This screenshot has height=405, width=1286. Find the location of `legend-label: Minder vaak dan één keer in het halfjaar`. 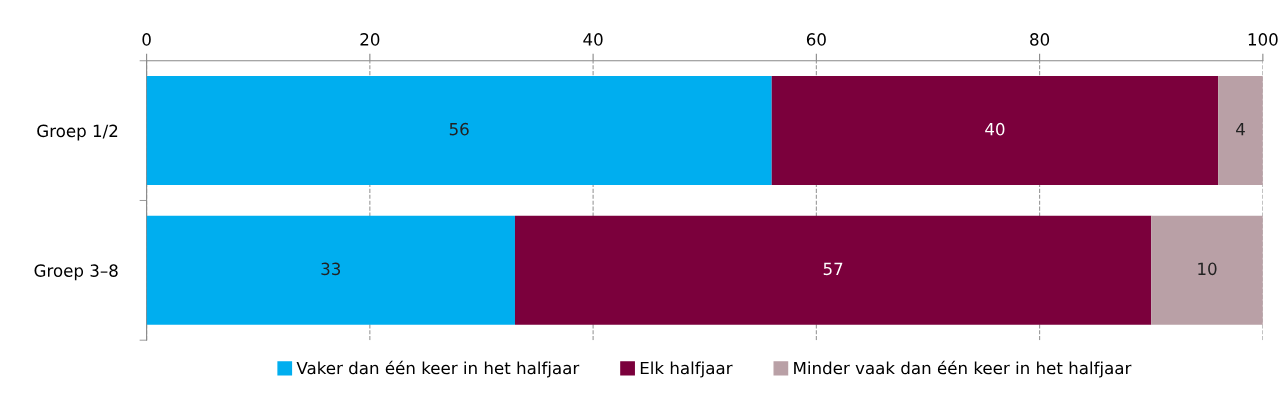

legend-label: Minder vaak dan één keer in het halfjaar is located at coordinates (963, 369).